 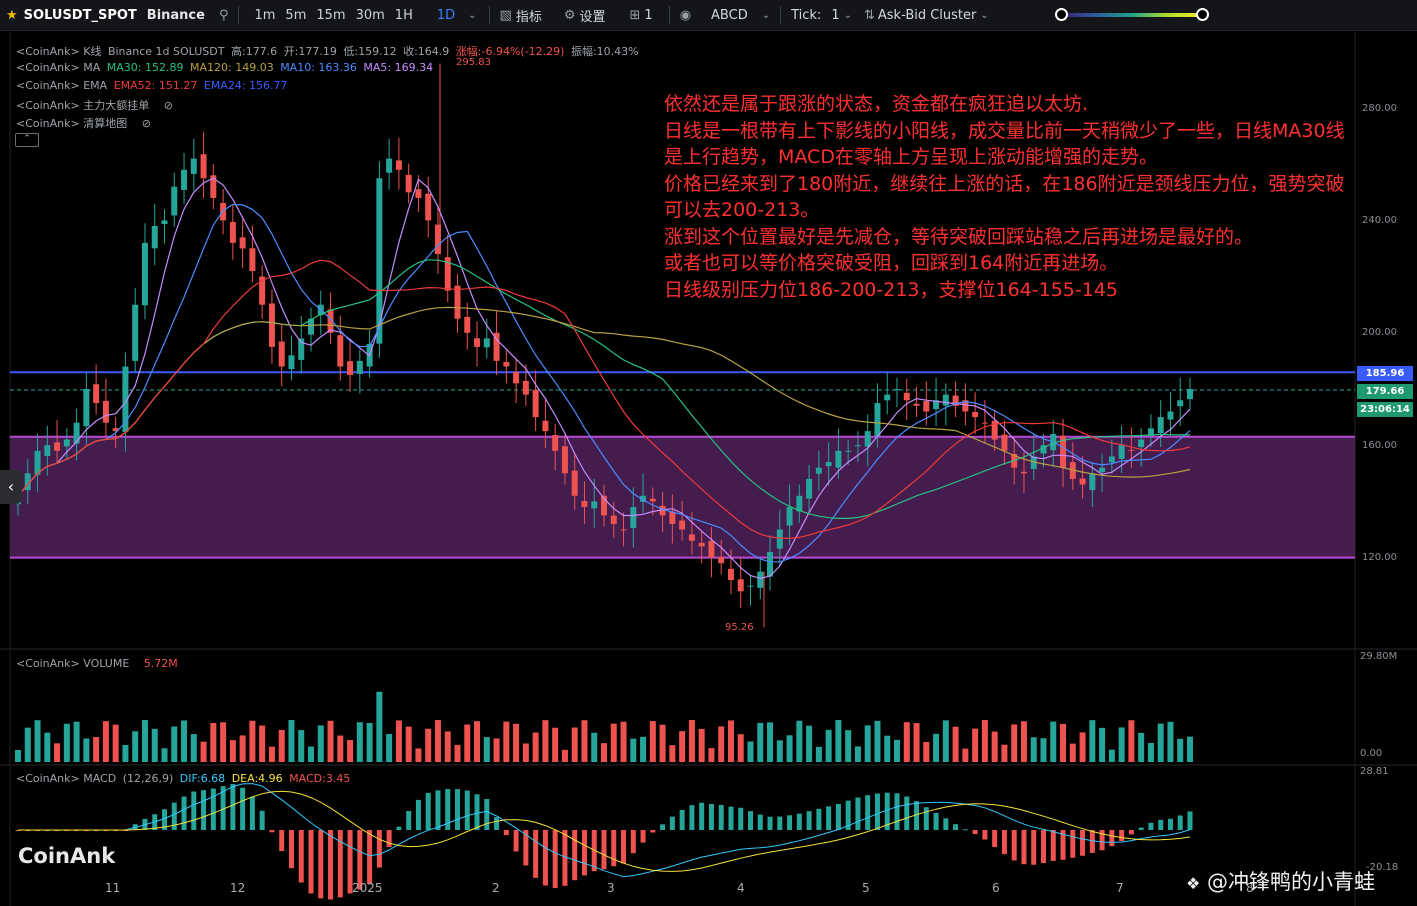 I want to click on cluster-label: Ask-Bid Cluster, so click(x=927, y=15).